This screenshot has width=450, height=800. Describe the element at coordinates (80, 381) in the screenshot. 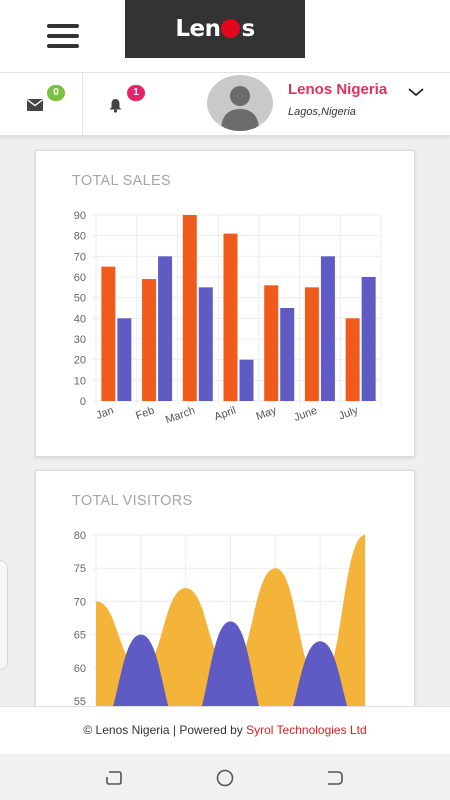

I see `y-tick-label: 10` at that location.